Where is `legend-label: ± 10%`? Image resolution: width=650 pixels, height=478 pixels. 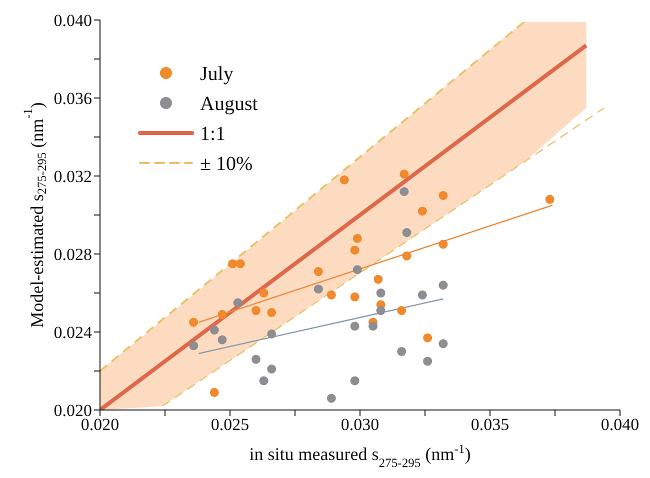 legend-label: ± 10% is located at coordinates (226, 164).